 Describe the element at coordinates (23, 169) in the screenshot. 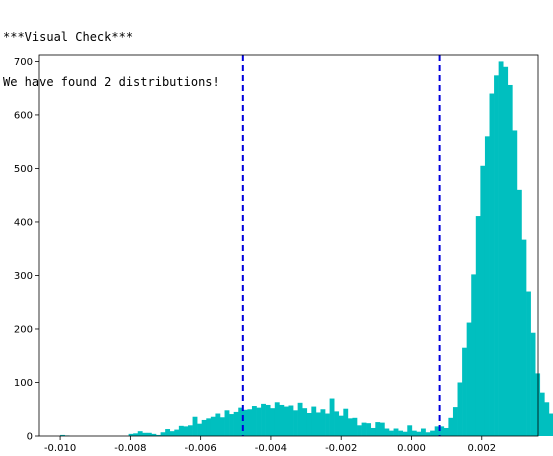

I see `y-tick-label: 500` at that location.